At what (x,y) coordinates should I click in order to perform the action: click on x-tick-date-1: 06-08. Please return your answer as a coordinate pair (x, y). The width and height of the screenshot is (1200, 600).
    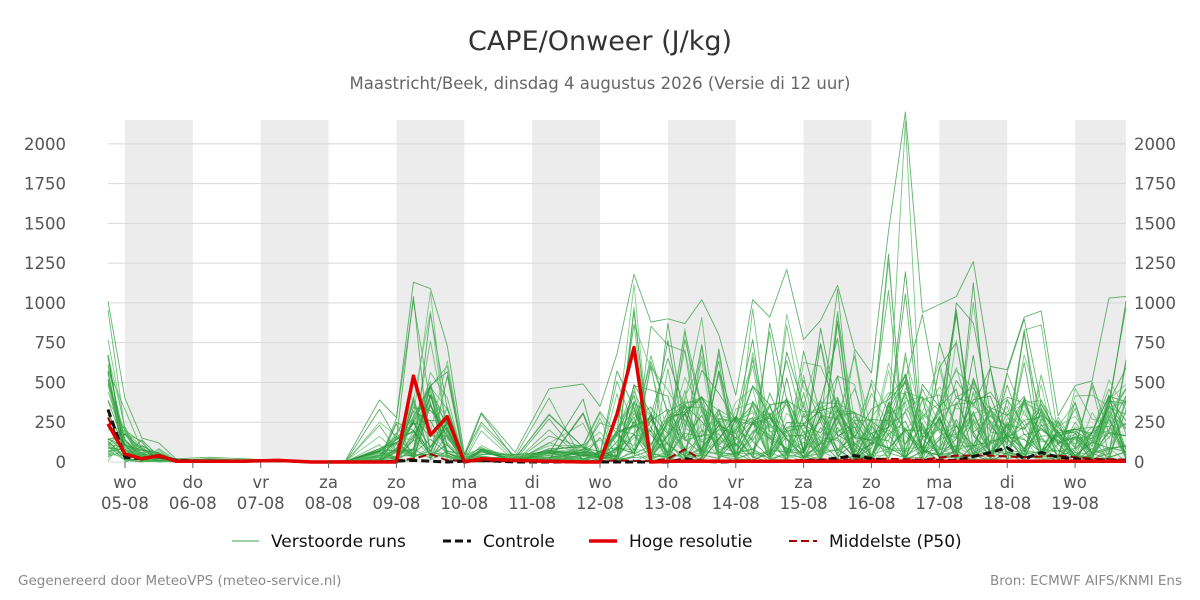
    Looking at the image, I should click on (193, 503).